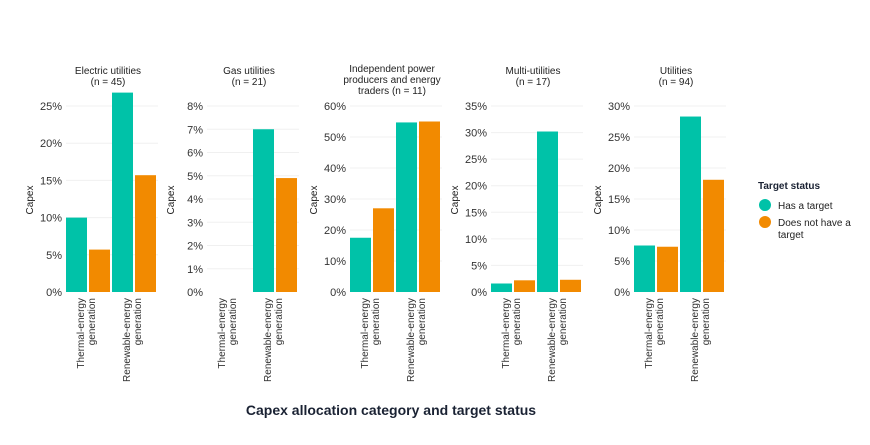 The image size is (870, 445). I want to click on legend-label: target, so click(791, 235).